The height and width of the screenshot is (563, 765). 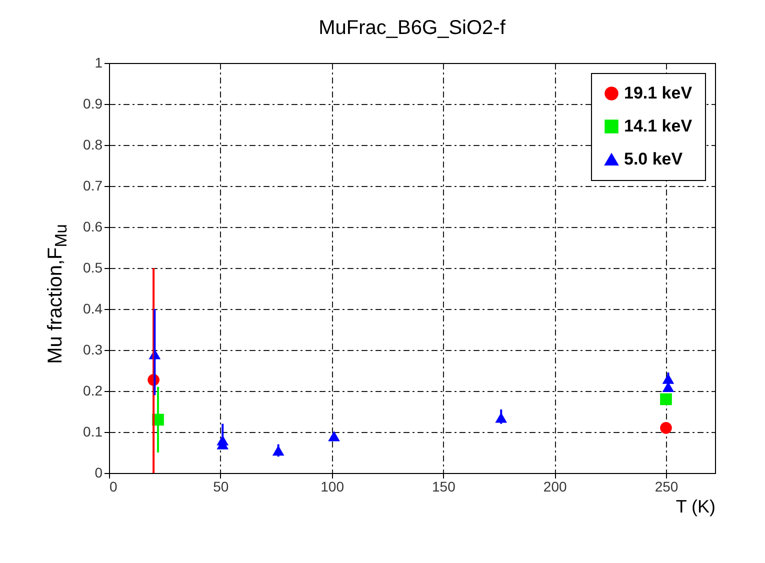 I want to click on x-tick-label: 0, so click(x=114, y=486).